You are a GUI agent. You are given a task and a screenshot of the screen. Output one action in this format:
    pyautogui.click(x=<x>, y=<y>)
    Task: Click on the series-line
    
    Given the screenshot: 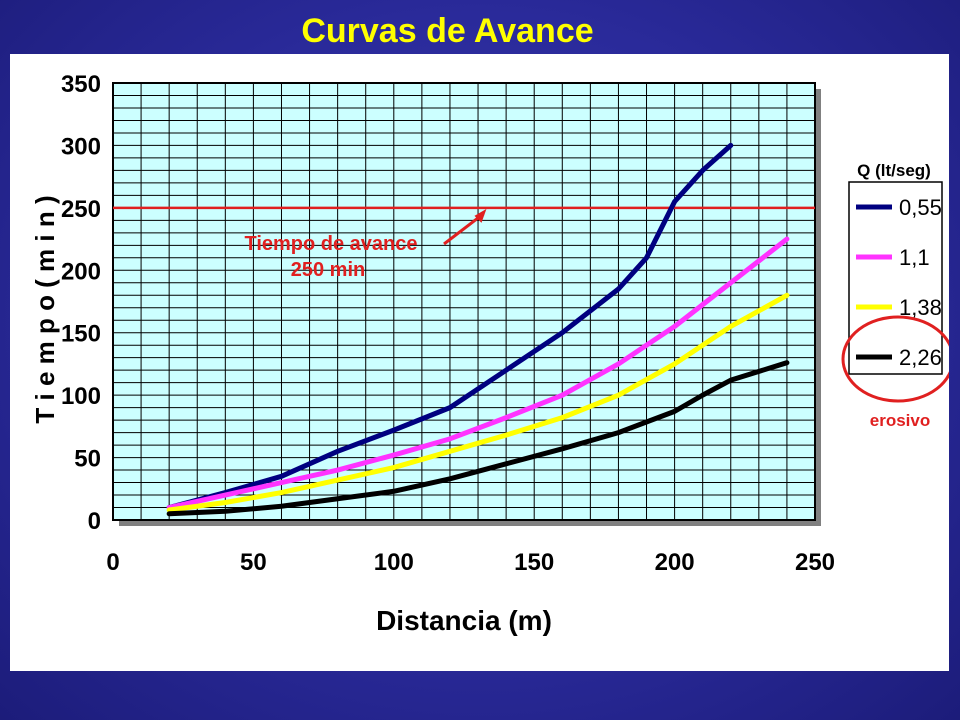 What is the action you would take?
    pyautogui.click(x=478, y=438)
    